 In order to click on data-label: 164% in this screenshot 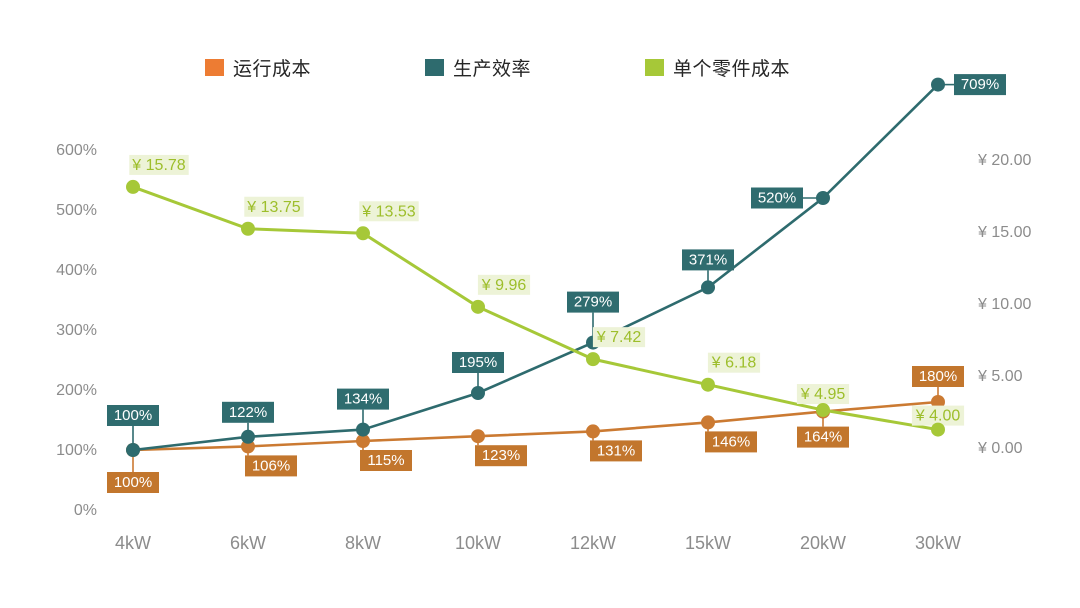, I will do `click(823, 437)`.